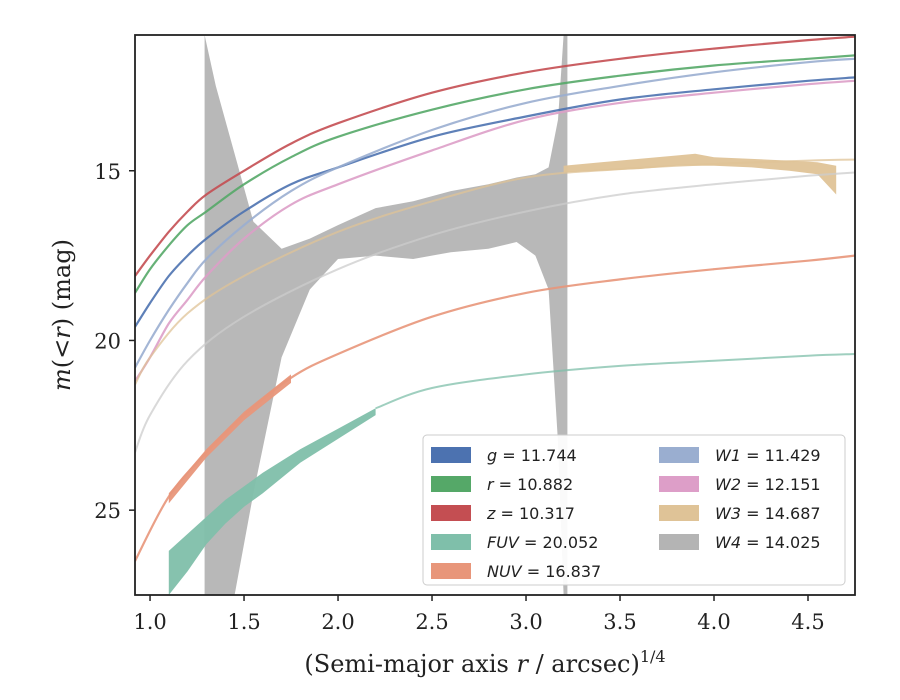 The height and width of the screenshot is (700, 900). Describe the element at coordinates (243, 622) in the screenshot. I see `x-tick-label: 1.5` at that location.